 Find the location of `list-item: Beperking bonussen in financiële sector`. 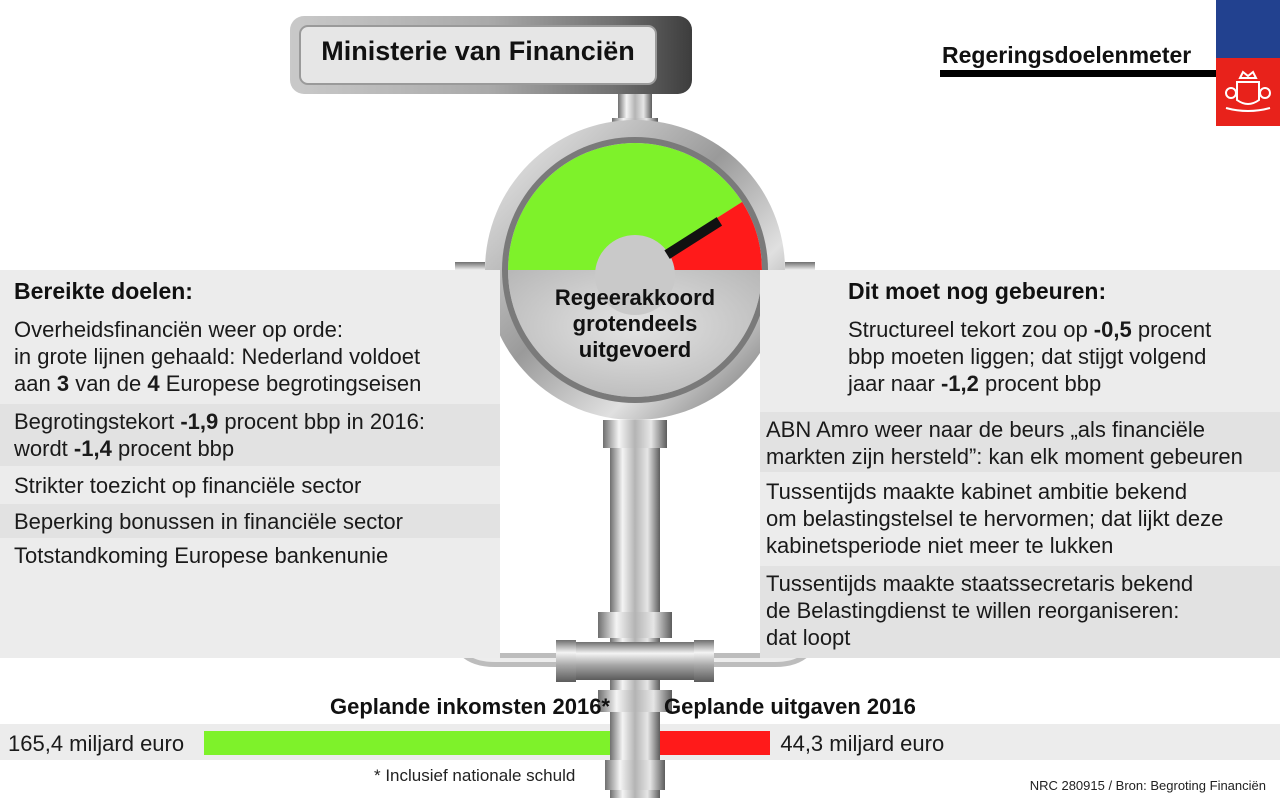

list-item: Beperking bonussen in financiële sector is located at coordinates (250, 521).